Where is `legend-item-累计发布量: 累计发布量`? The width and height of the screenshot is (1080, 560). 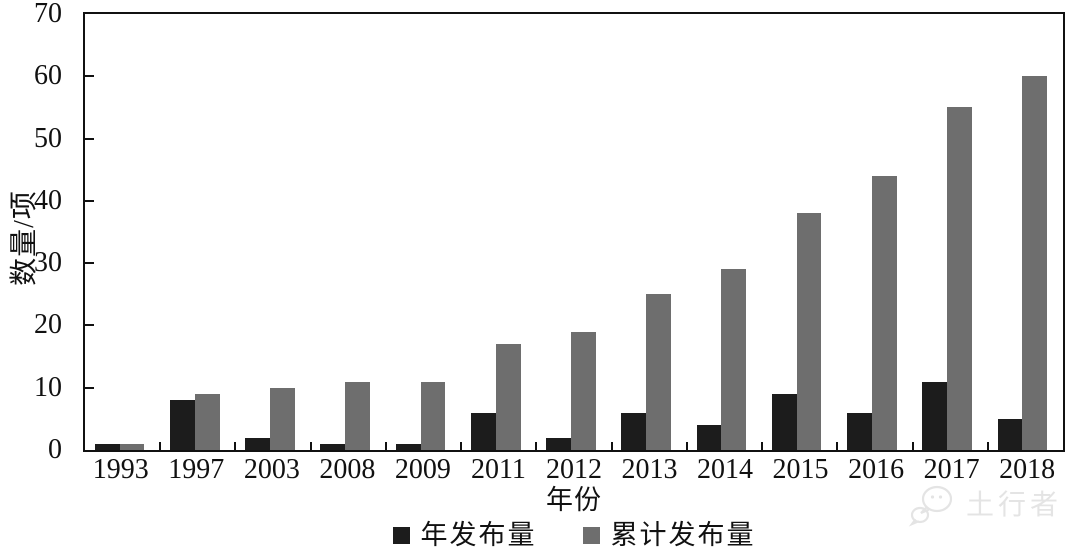 legend-item-累计发布量: 累计发布量 is located at coordinates (669, 535).